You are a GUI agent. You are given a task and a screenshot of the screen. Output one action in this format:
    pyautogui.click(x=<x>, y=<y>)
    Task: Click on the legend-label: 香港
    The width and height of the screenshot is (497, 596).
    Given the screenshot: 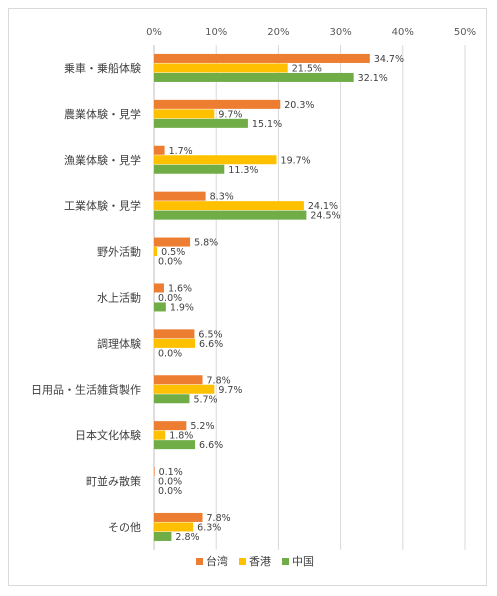 What is the action you would take?
    pyautogui.click(x=260, y=561)
    